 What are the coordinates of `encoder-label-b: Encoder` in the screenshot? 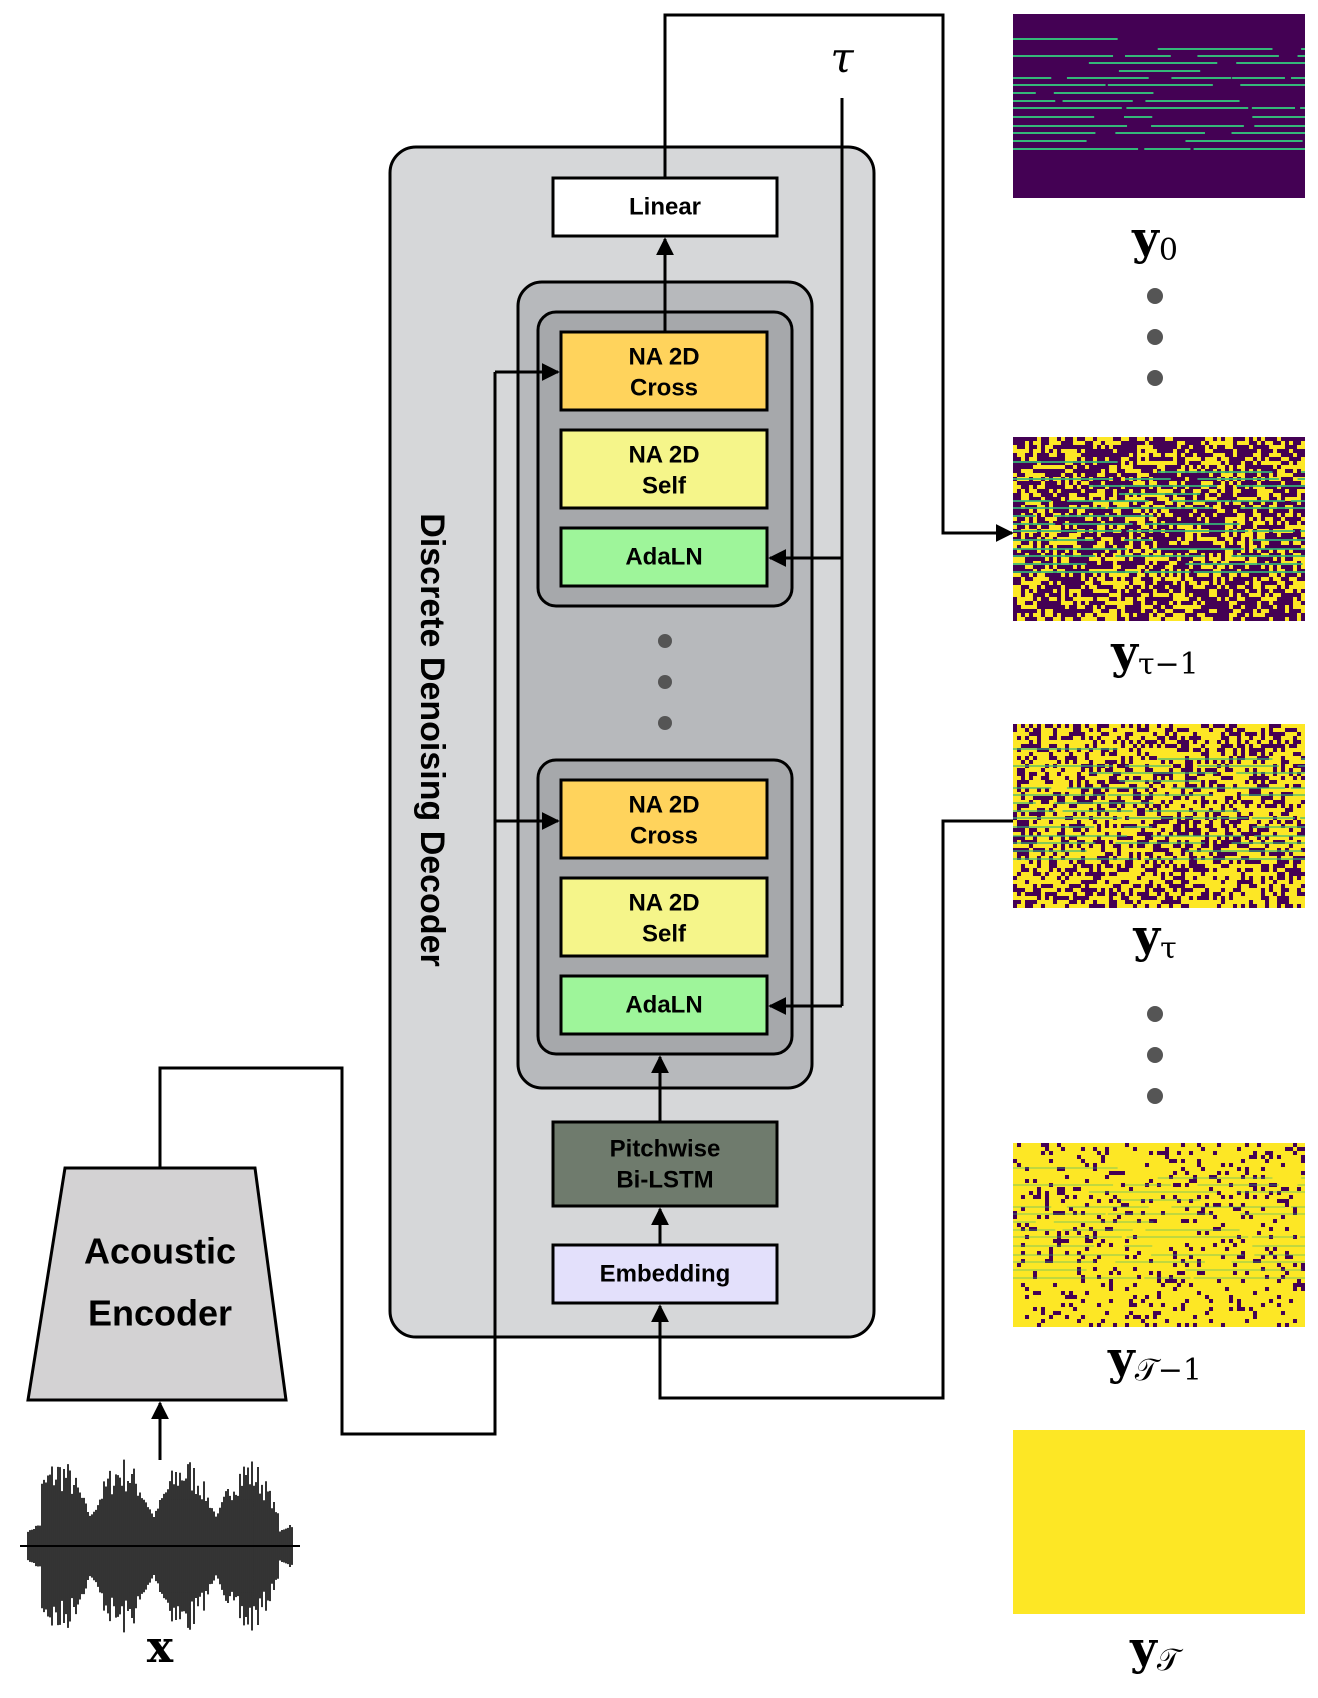 It's located at (160, 1313).